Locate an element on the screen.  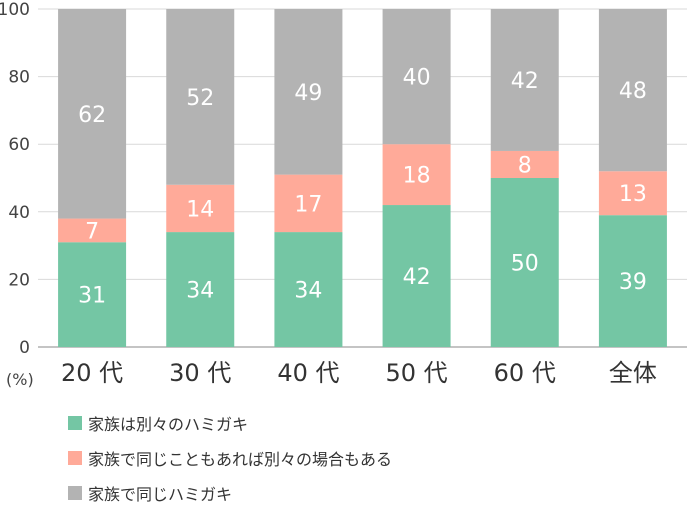
legend-label: 家族で同じハミガキ is located at coordinates (160, 494).